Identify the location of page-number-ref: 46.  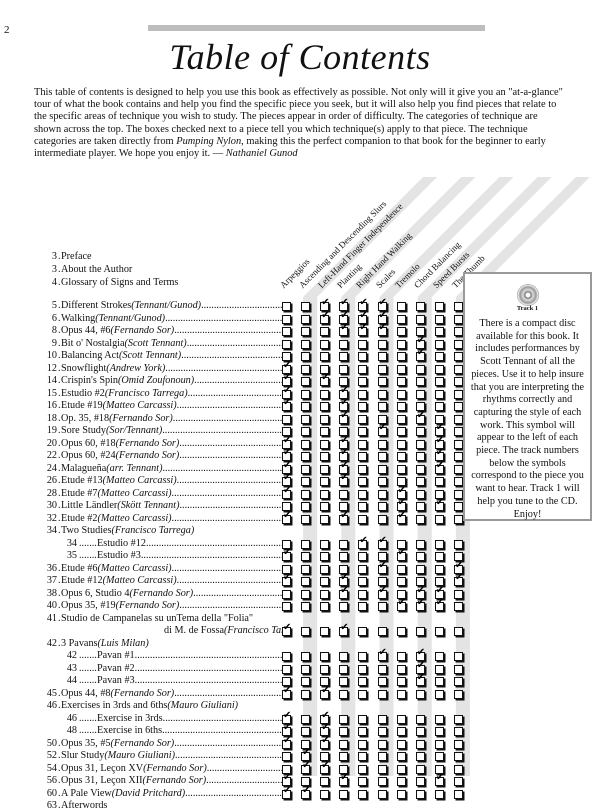
(51, 705).